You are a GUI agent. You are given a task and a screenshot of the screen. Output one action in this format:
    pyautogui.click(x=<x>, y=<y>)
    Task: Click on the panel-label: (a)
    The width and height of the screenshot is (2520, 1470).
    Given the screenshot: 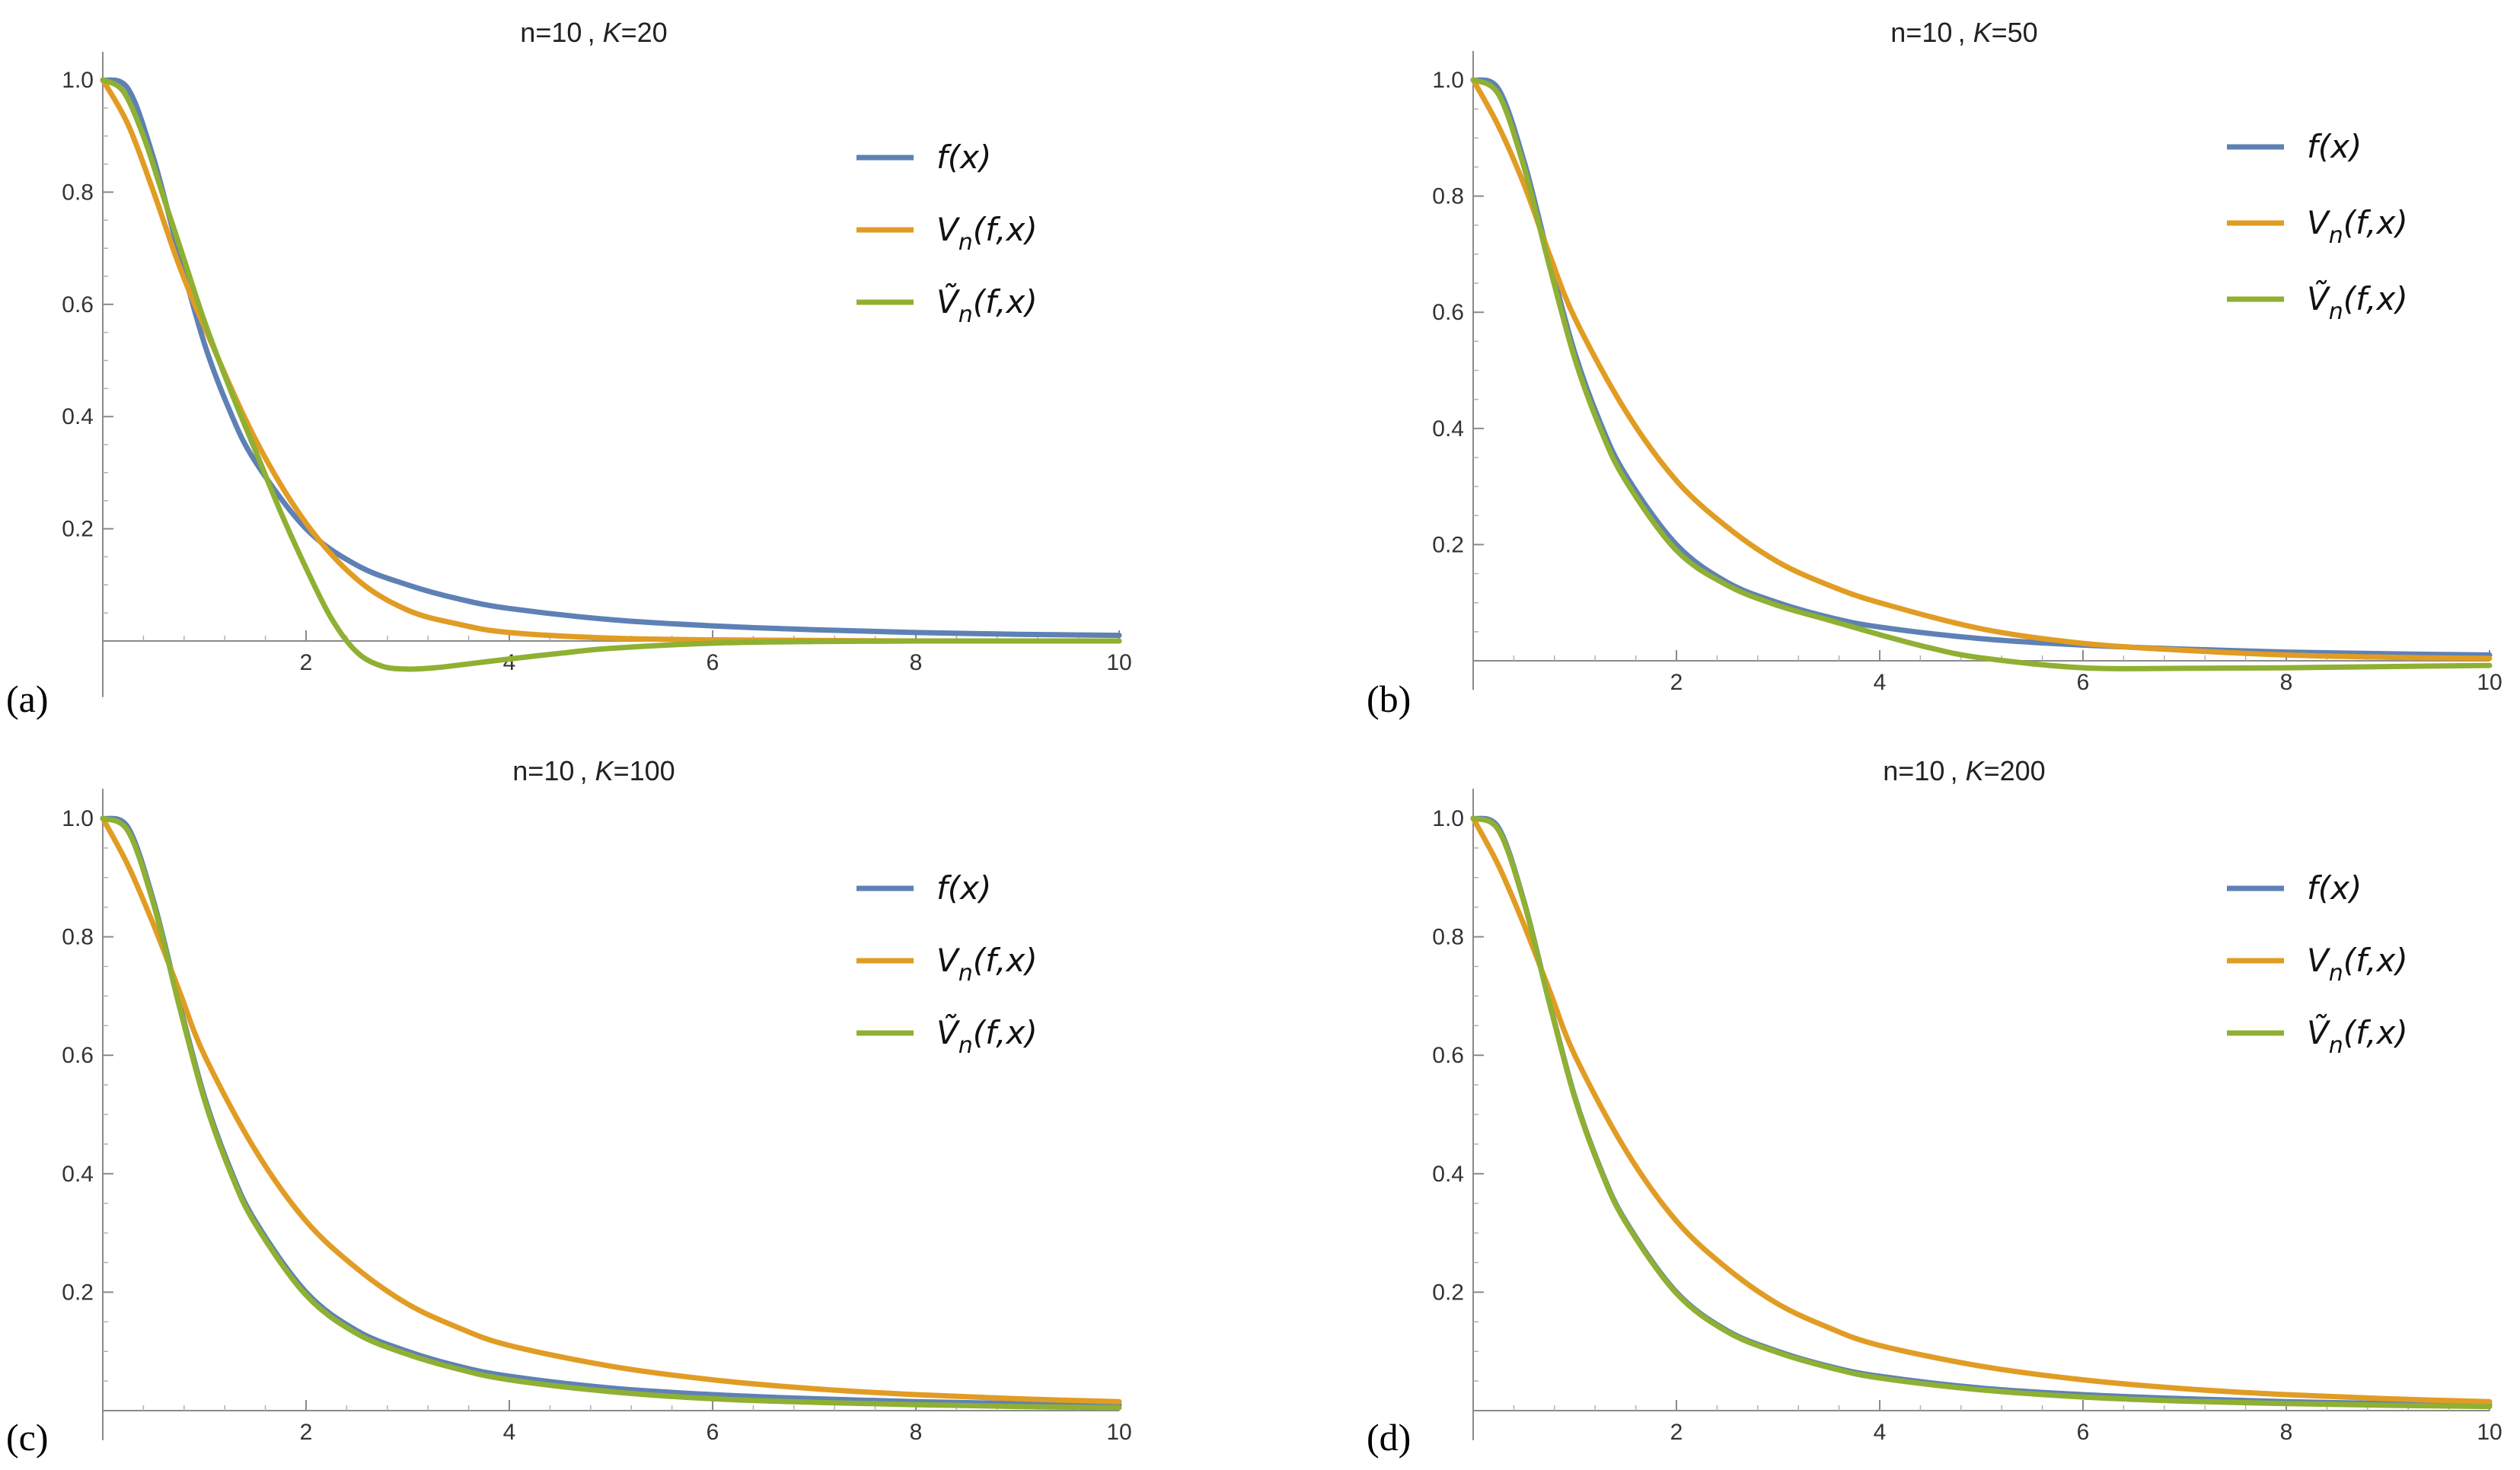 What is the action you would take?
    pyautogui.click(x=27, y=699)
    